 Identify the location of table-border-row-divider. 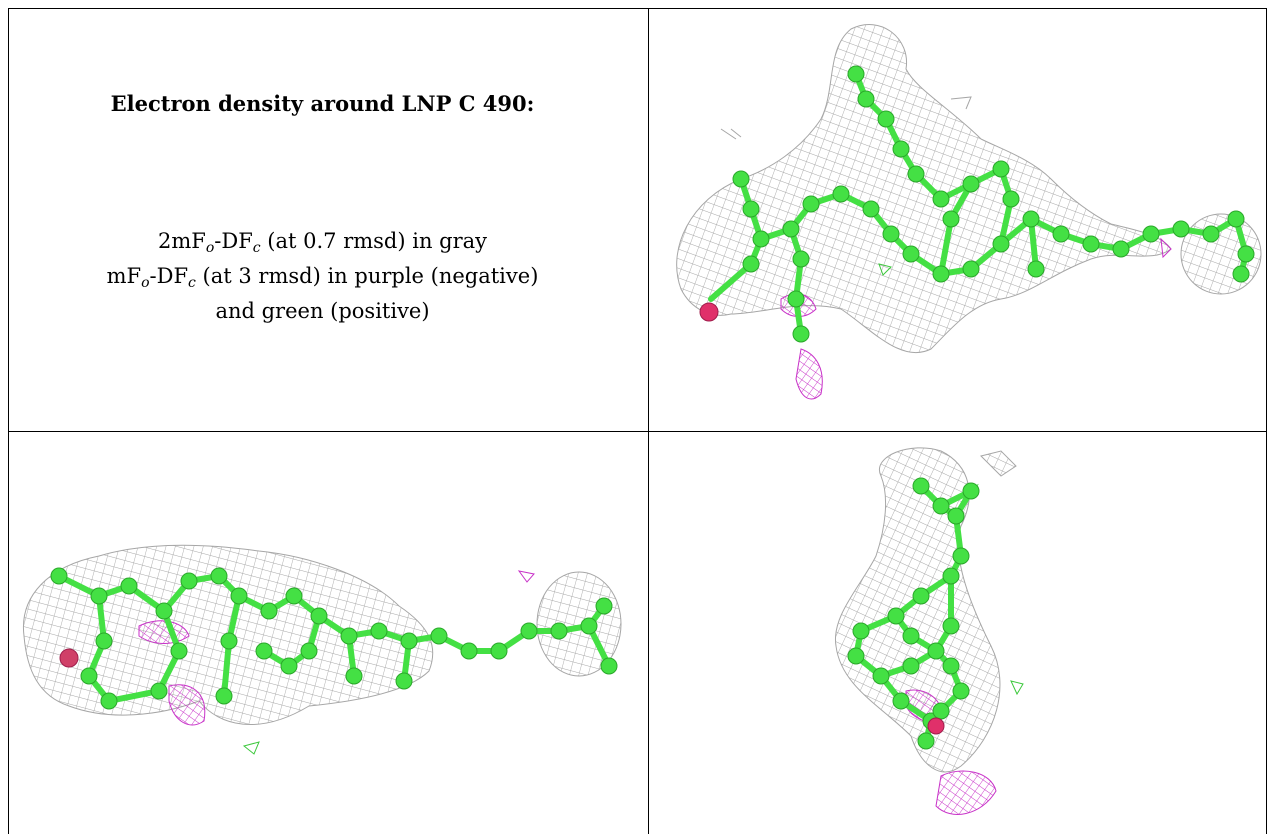
(637, 431).